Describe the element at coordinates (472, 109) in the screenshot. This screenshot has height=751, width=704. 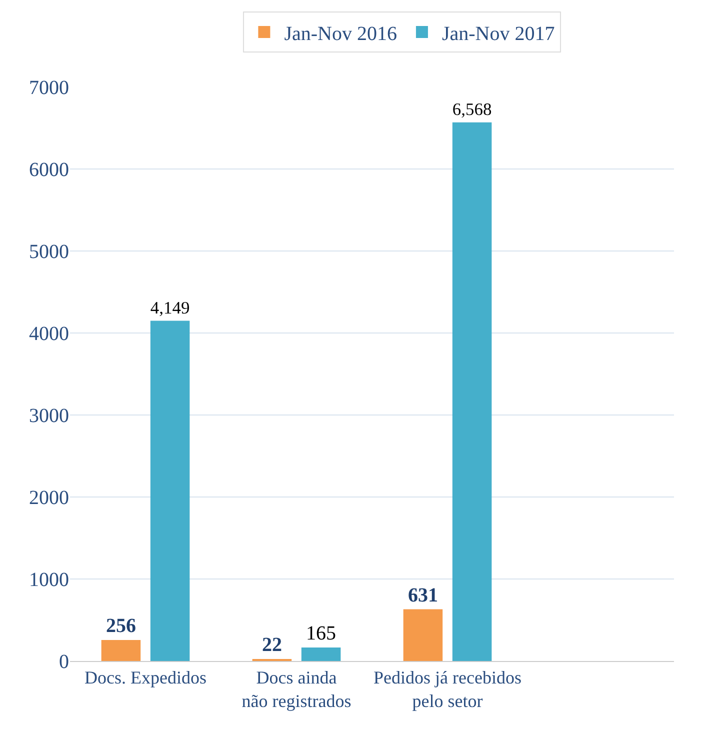
I see `data-label: 6,568` at that location.